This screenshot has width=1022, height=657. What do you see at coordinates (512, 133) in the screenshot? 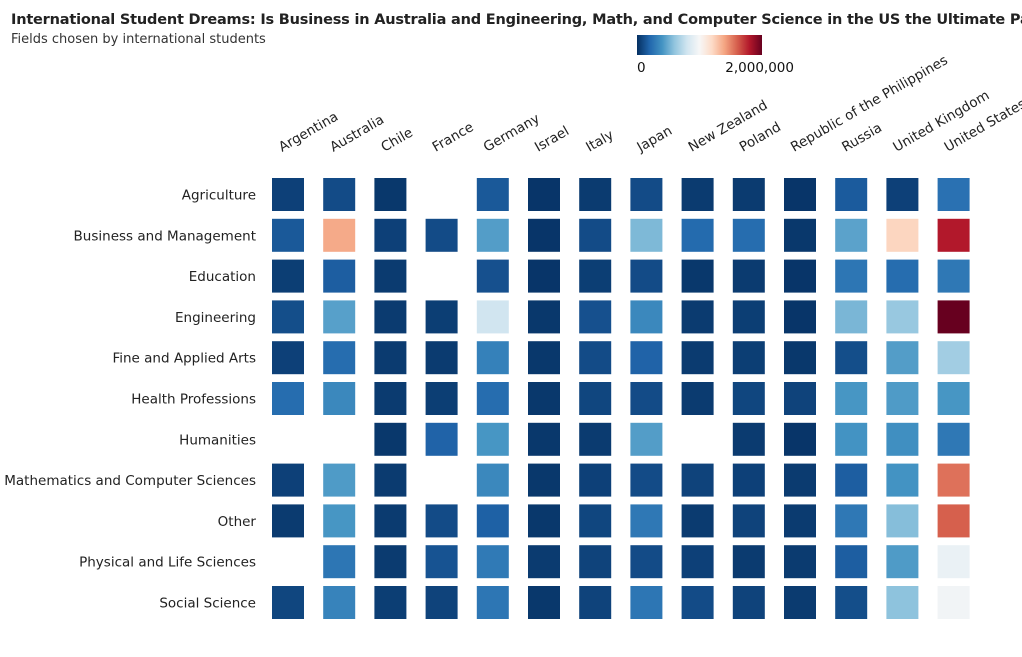
I see `x-label-germany: Germany` at bounding box center [512, 133].